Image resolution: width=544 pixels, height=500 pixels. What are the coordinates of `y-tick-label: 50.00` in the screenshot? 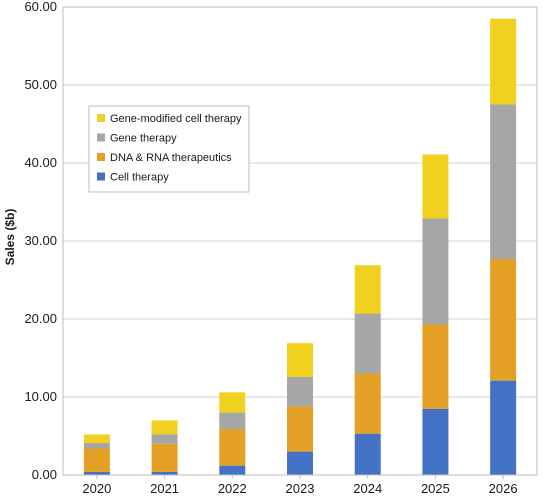 It's located at (40, 84).